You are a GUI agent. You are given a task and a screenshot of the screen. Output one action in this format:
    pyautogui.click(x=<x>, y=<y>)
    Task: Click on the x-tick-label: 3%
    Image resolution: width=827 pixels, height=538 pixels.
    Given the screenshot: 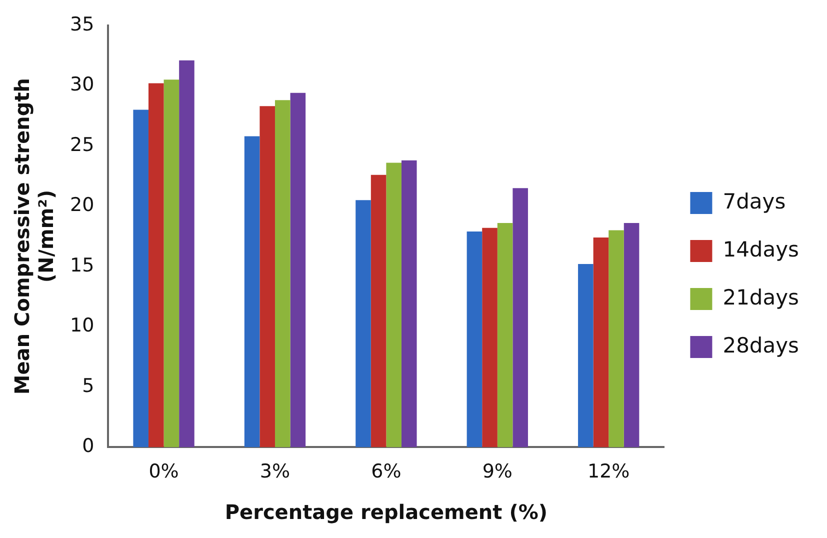 What is the action you would take?
    pyautogui.click(x=275, y=471)
    